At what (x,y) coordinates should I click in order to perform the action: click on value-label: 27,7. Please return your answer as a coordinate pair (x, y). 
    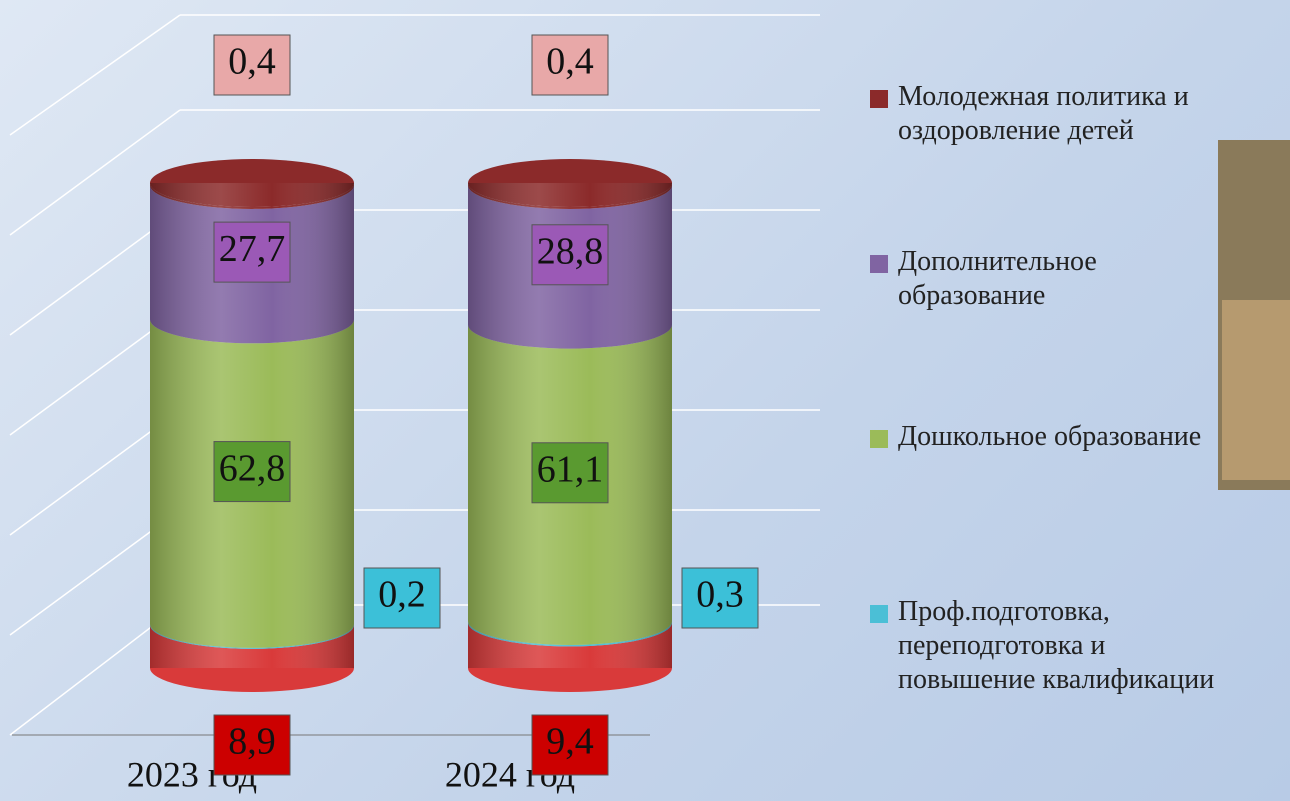
    Looking at the image, I should click on (252, 249).